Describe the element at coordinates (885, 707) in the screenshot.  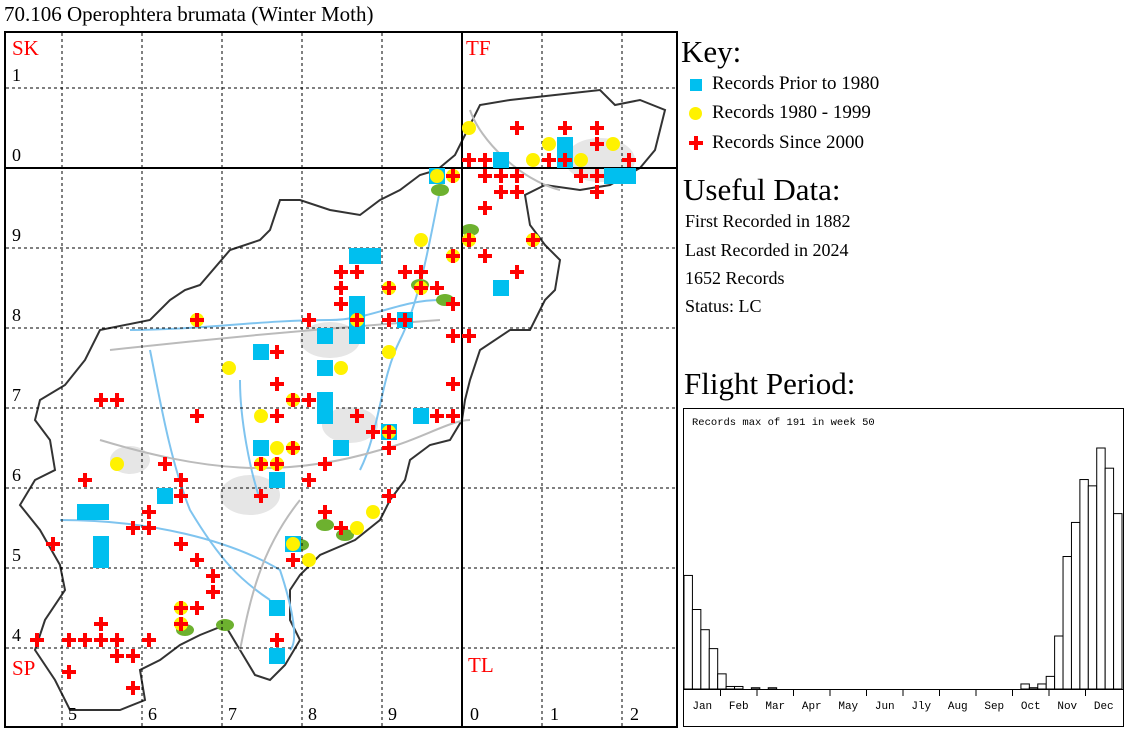
I see `month-label: Jun` at that location.